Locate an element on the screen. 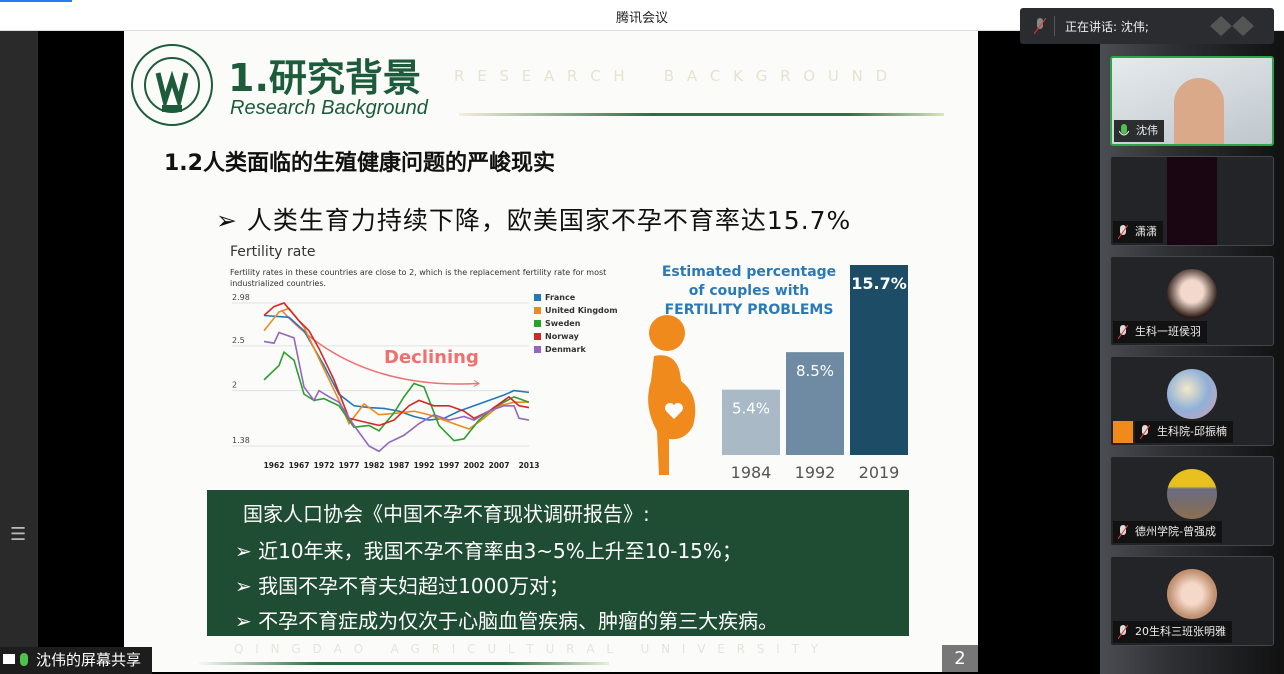 The image size is (1284, 674). participant-name: 20生科三班张明雅 is located at coordinates (1180, 631).